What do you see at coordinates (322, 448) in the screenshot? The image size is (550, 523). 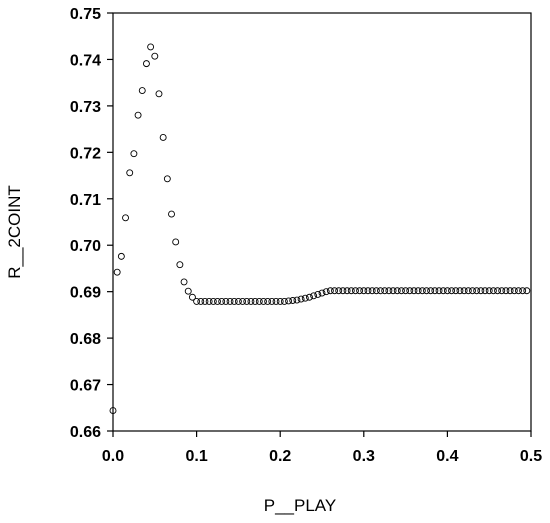 I see `x-axis: 0.0 0.1 0.2 0.3 0.4 0.5` at bounding box center [322, 448].